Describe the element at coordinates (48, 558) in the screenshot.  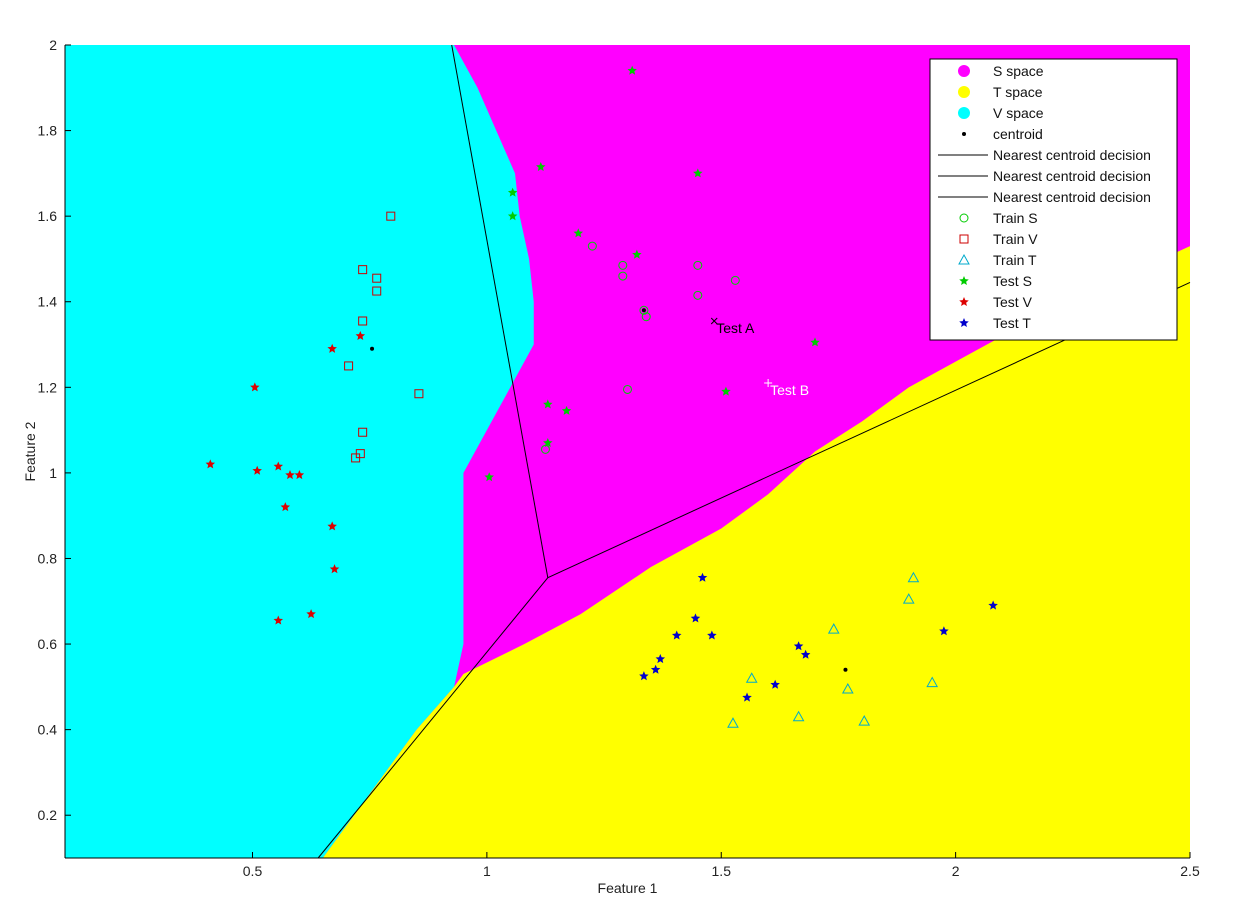
I see `y-tick-label: 0.8` at that location.